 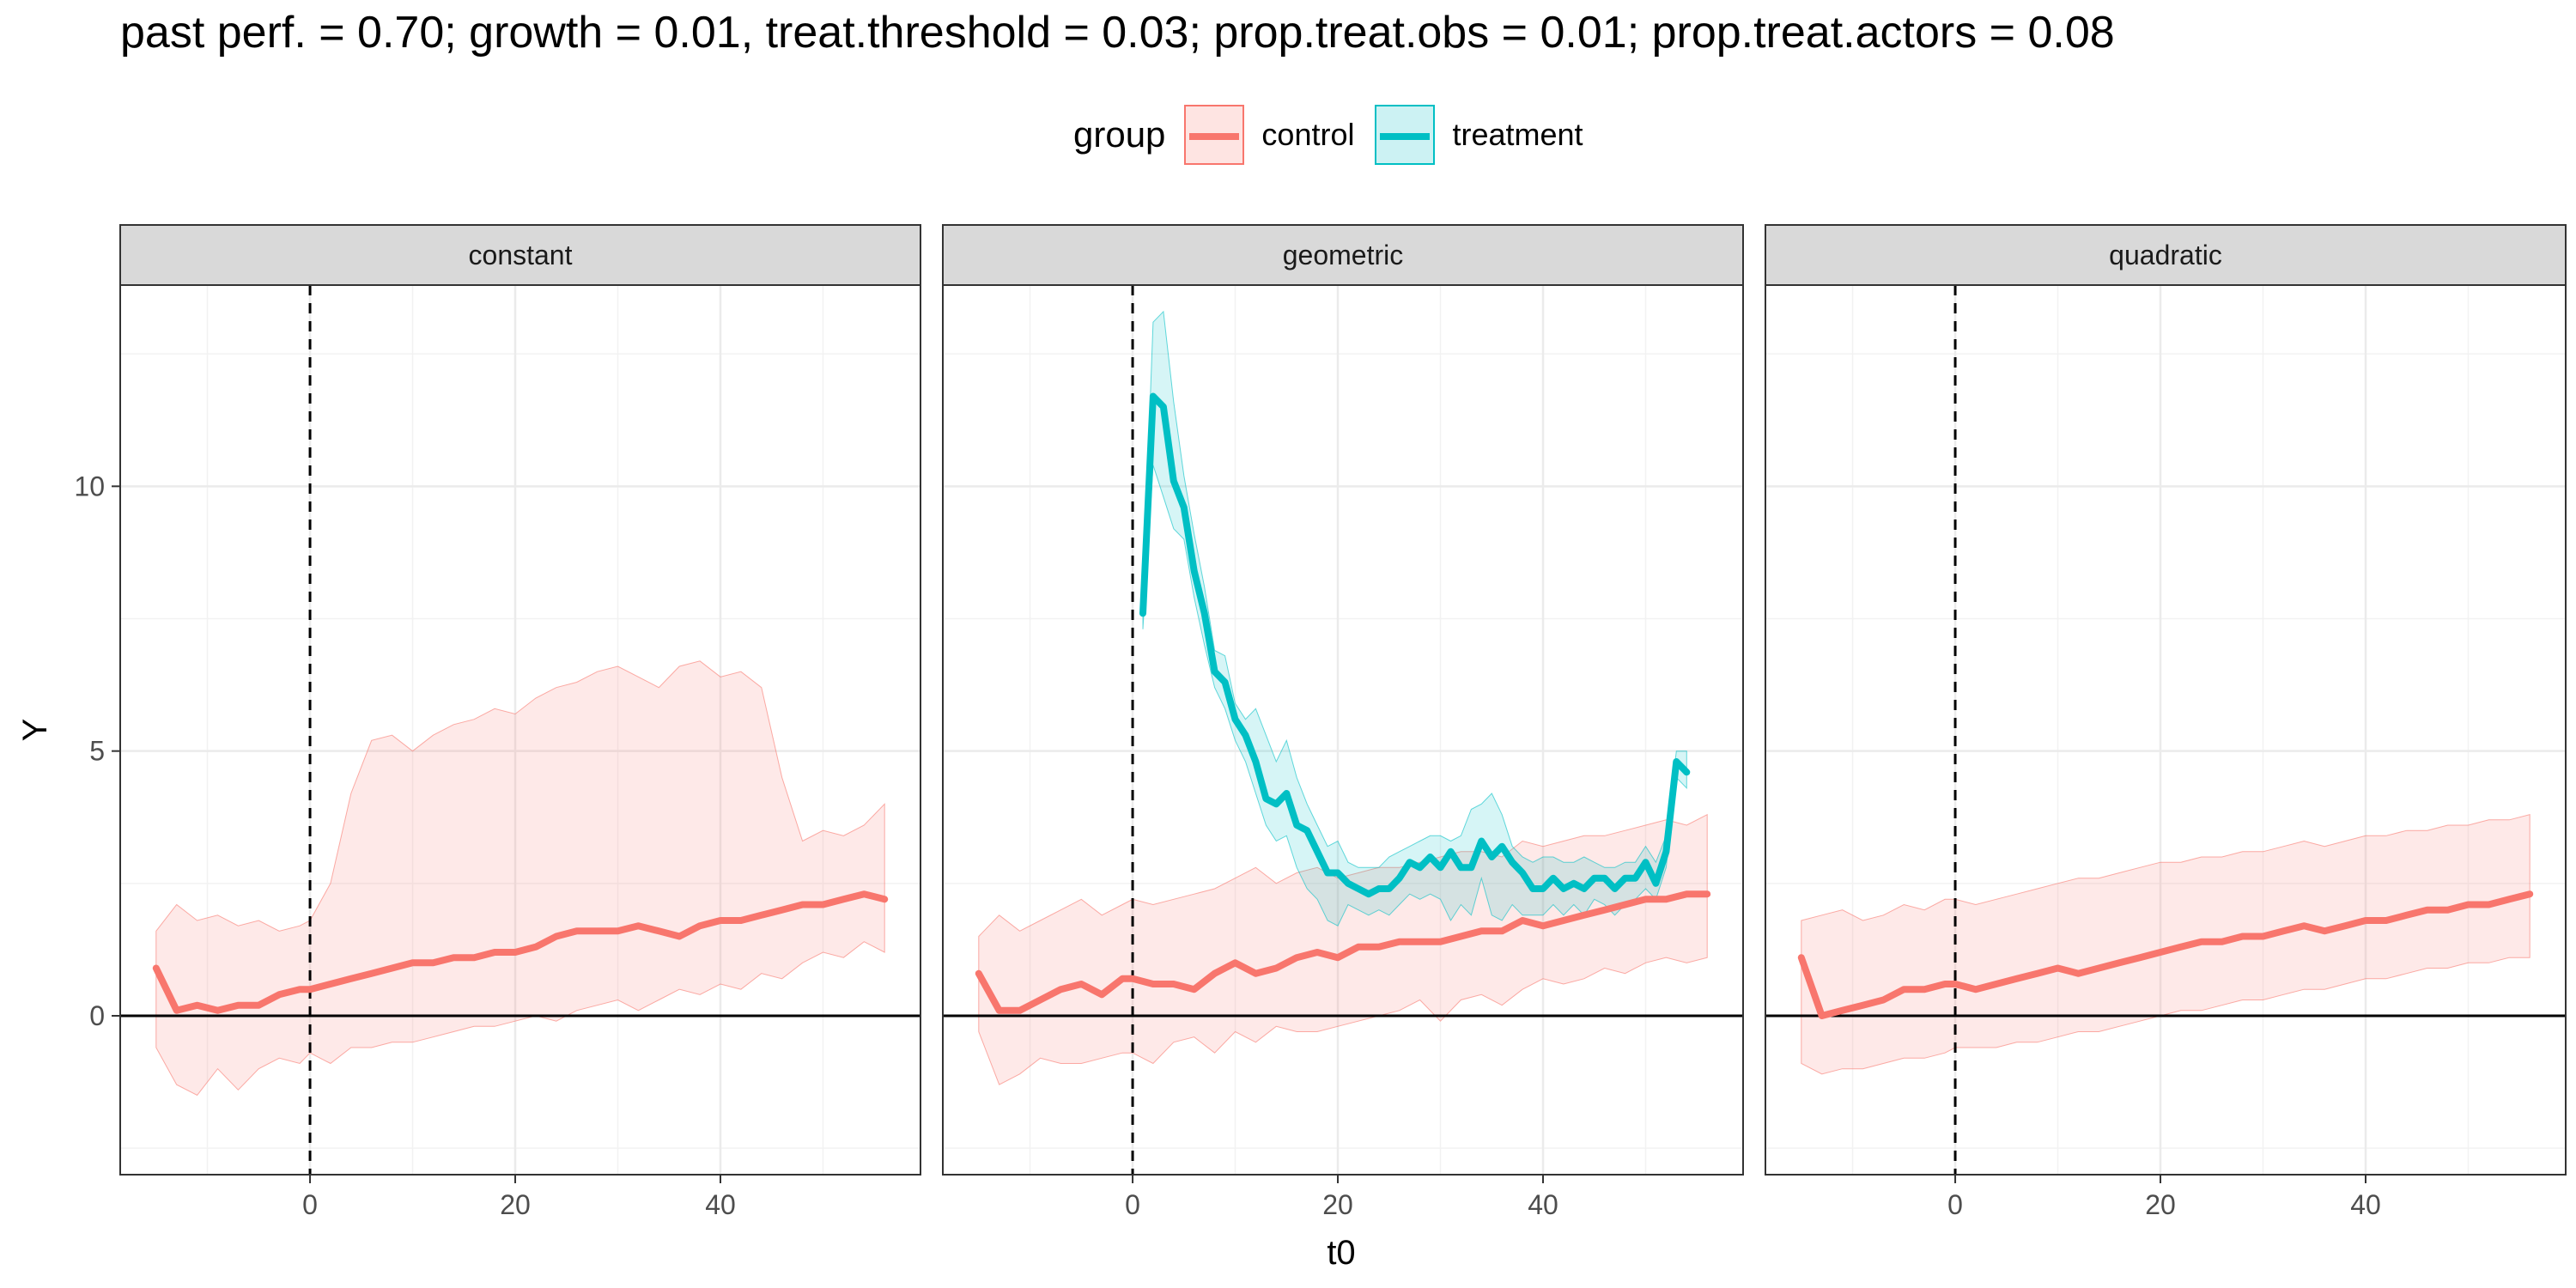 I want to click on y-tick-label: 10, so click(x=90, y=486).